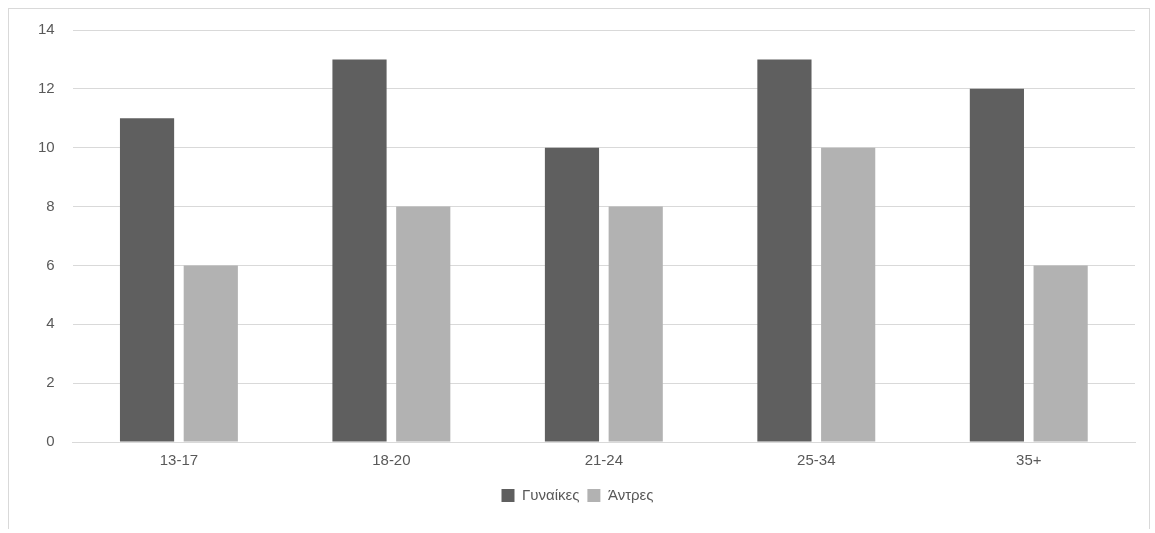 The image size is (1155, 533). Describe the element at coordinates (50, 323) in the screenshot. I see `y-tick-label: 4` at that location.